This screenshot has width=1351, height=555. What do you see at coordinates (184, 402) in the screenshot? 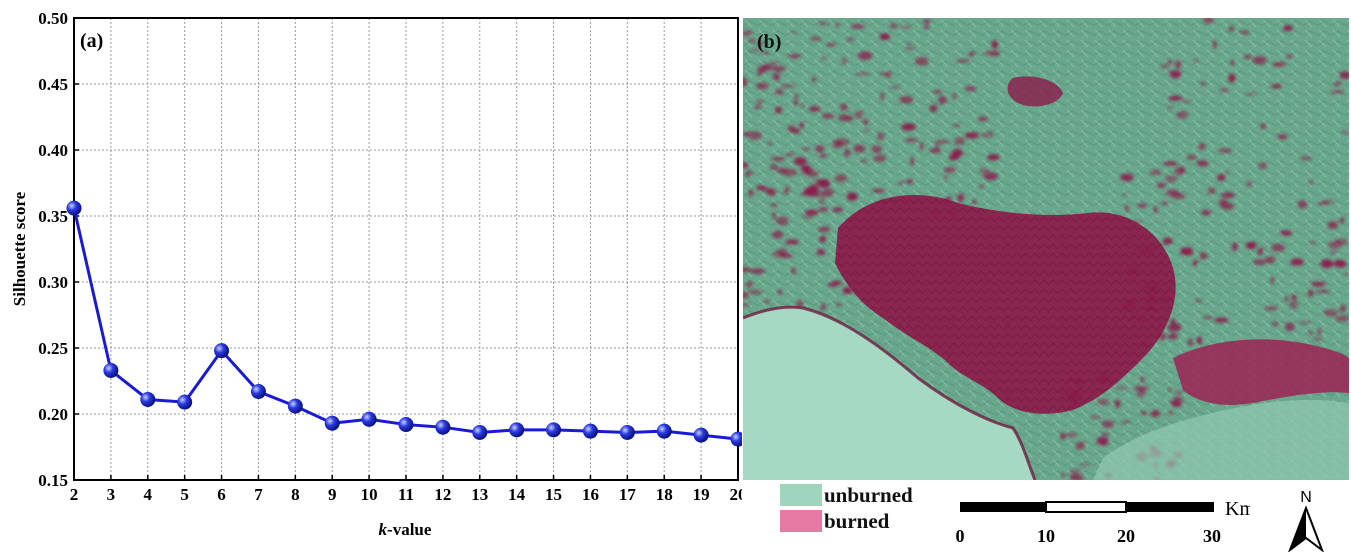
I see `data-point-k5` at bounding box center [184, 402].